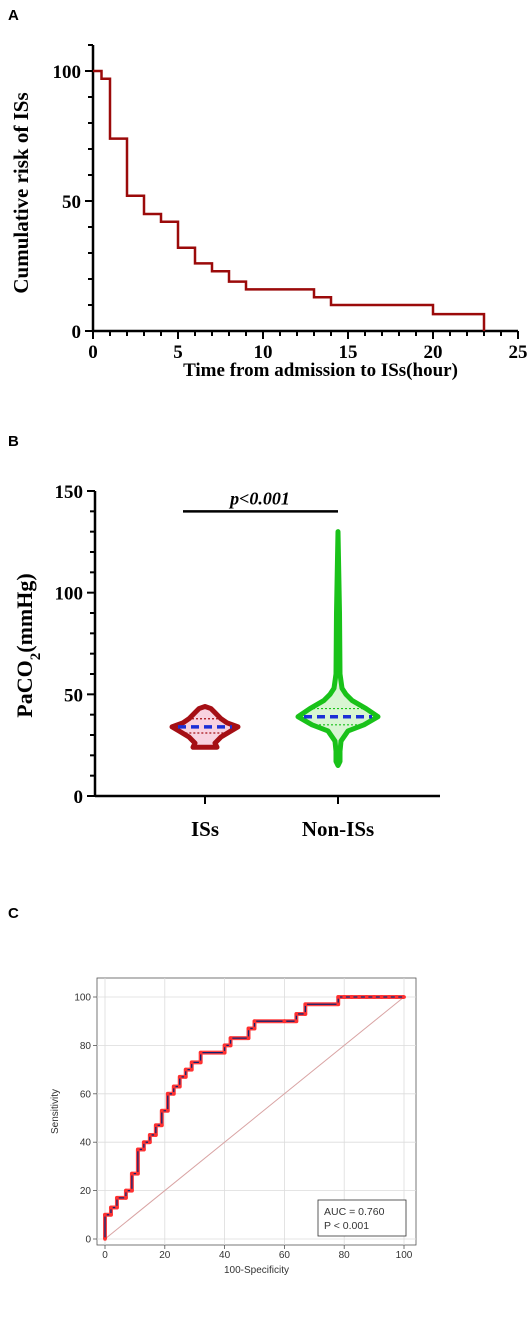  I want to click on x-tick-label: 40, so click(225, 1255).